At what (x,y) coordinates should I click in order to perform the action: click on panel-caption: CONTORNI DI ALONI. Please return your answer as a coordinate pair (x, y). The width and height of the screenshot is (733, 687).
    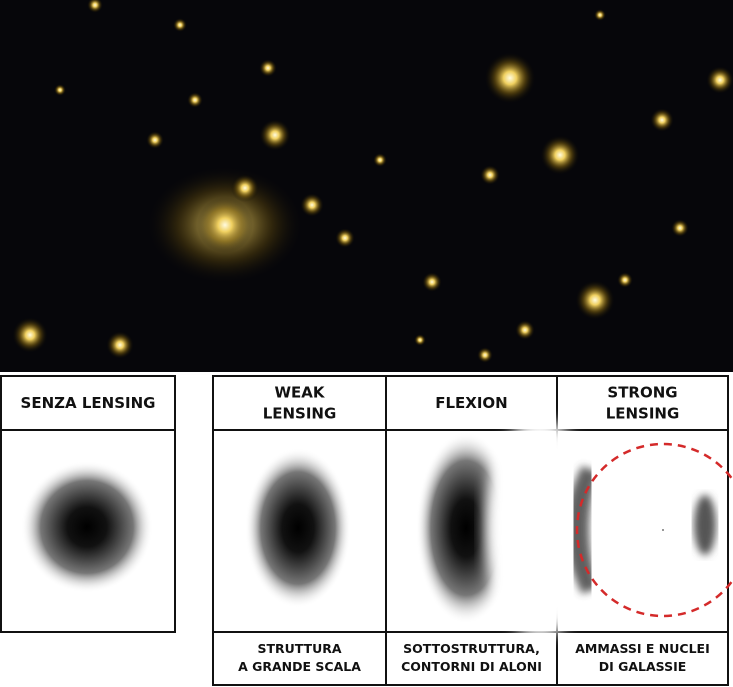
    Looking at the image, I should click on (471, 666).